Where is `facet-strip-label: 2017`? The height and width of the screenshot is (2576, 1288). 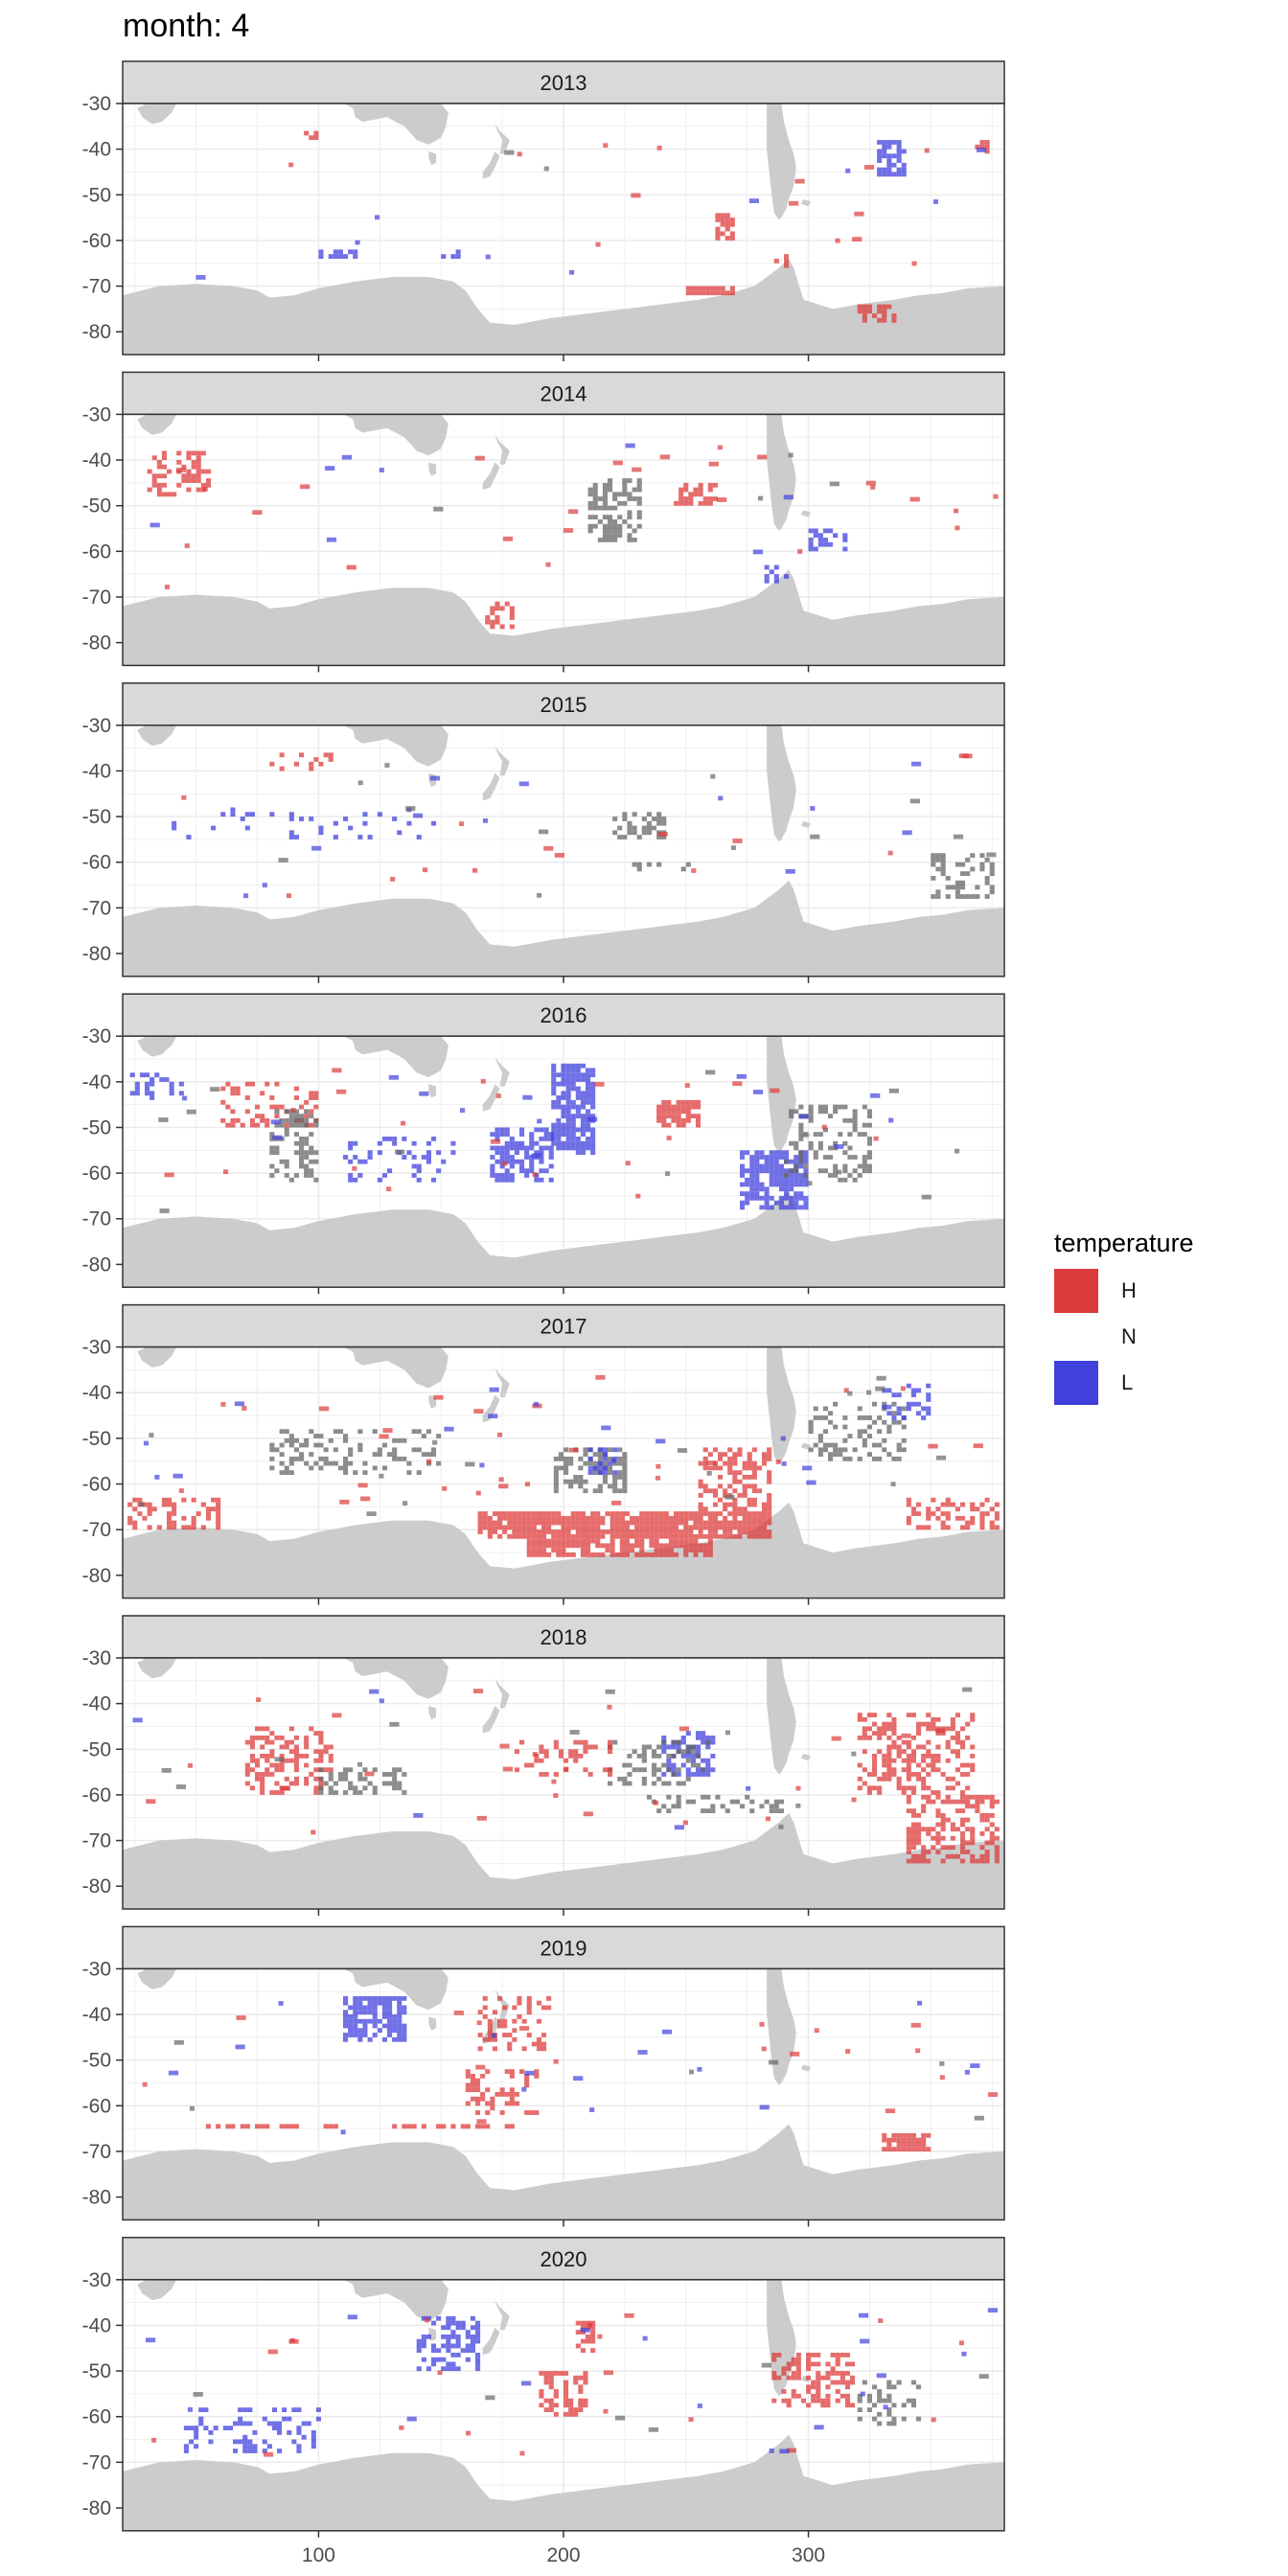 facet-strip-label: 2017 is located at coordinates (563, 1327).